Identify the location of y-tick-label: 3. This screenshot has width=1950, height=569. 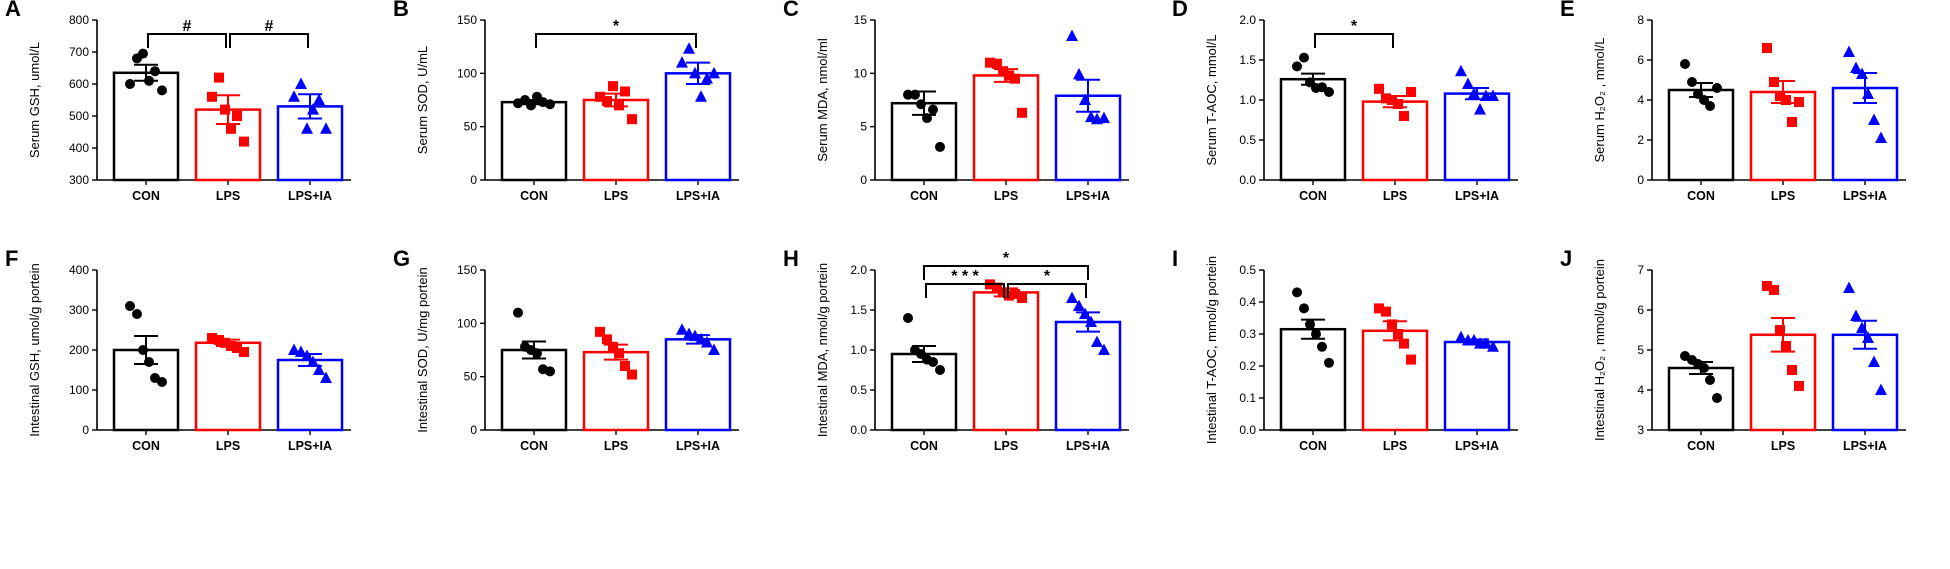
(1640, 430).